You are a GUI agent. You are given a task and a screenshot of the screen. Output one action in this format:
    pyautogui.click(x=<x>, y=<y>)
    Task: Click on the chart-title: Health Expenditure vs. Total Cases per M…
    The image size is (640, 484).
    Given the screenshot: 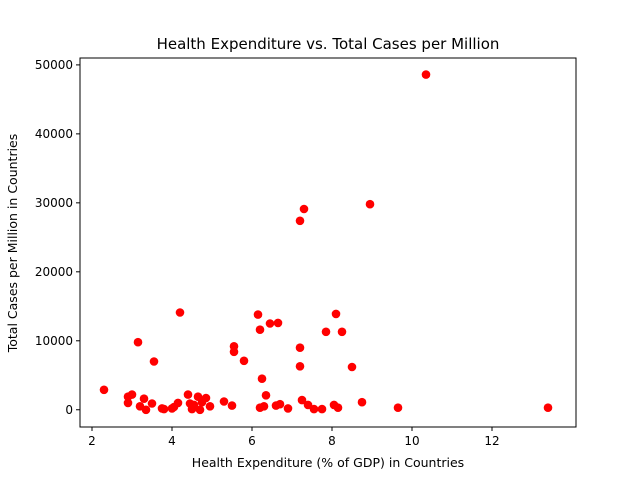 What is the action you would take?
    pyautogui.click(x=328, y=44)
    